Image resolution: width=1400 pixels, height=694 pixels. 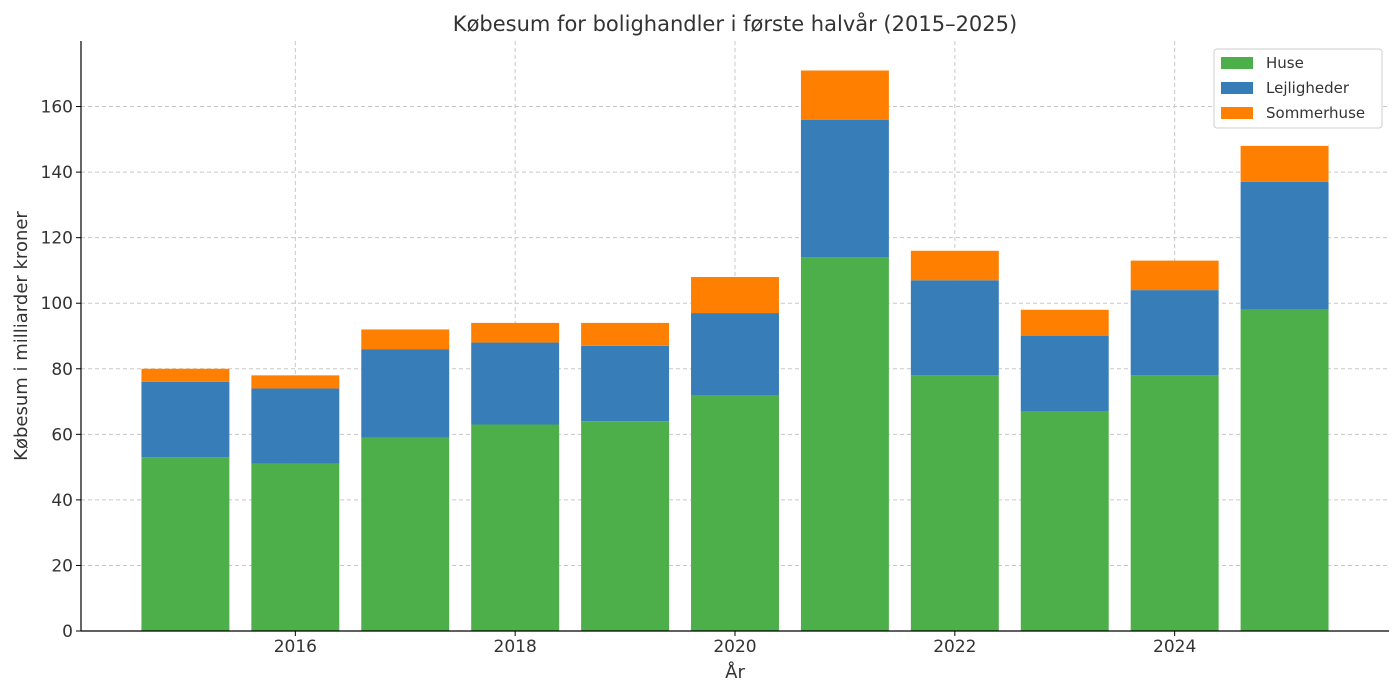 What do you see at coordinates (515, 647) in the screenshot?
I see `x-tick-label: 2018` at bounding box center [515, 647].